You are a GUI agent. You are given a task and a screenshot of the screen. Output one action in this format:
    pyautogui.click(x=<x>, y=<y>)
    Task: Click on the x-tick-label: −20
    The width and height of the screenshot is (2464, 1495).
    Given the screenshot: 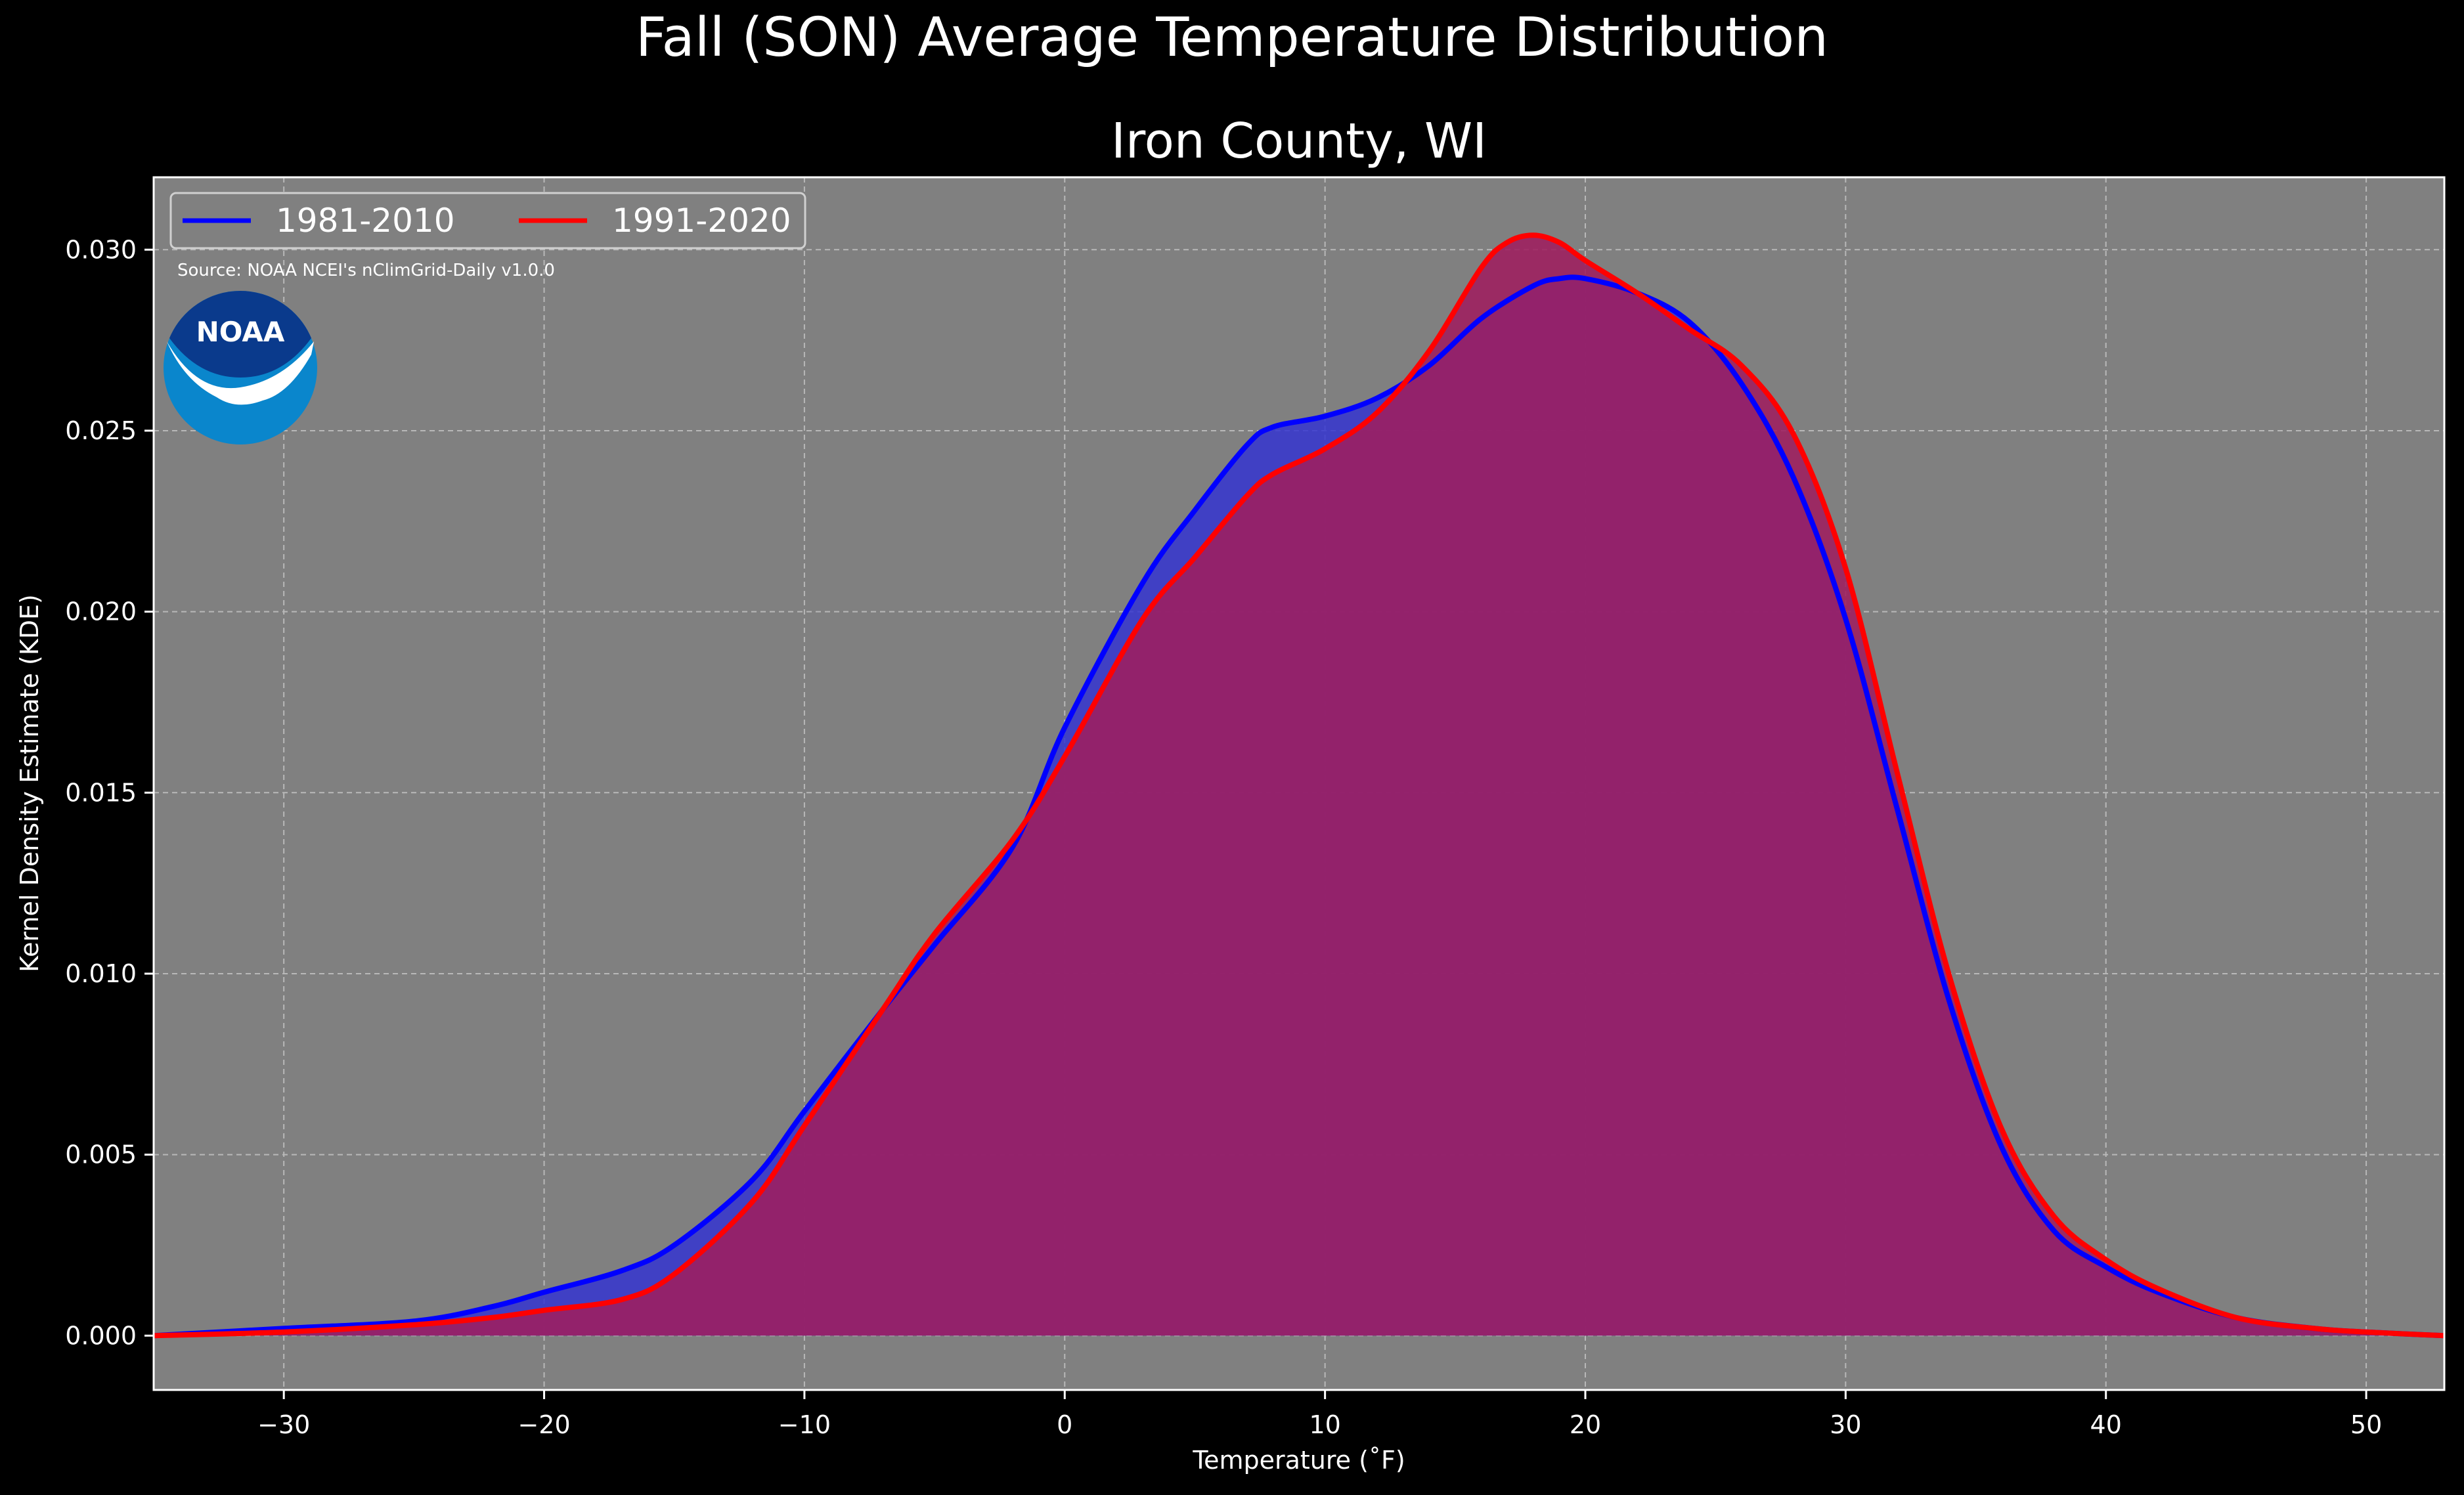 What is the action you would take?
    pyautogui.click(x=543, y=1424)
    